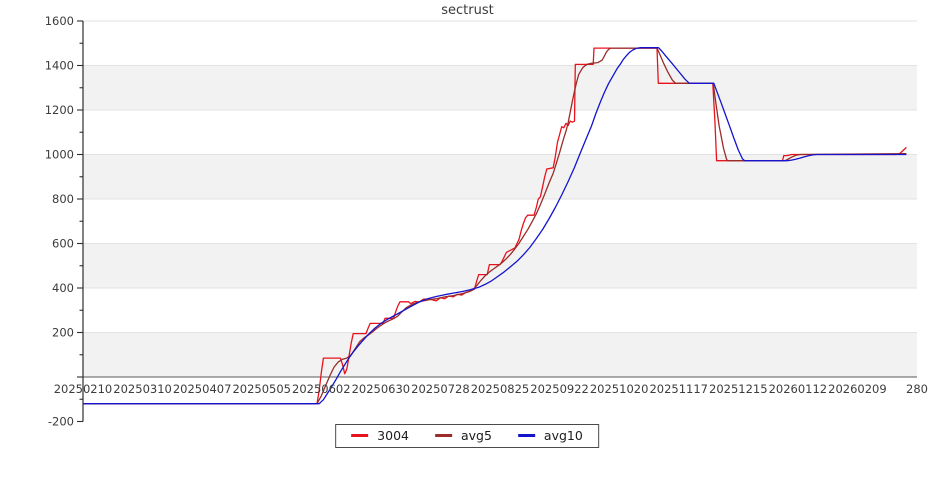 The width and height of the screenshot is (935, 500). Describe the element at coordinates (563, 435) in the screenshot. I see `legend-label: avg10` at that location.